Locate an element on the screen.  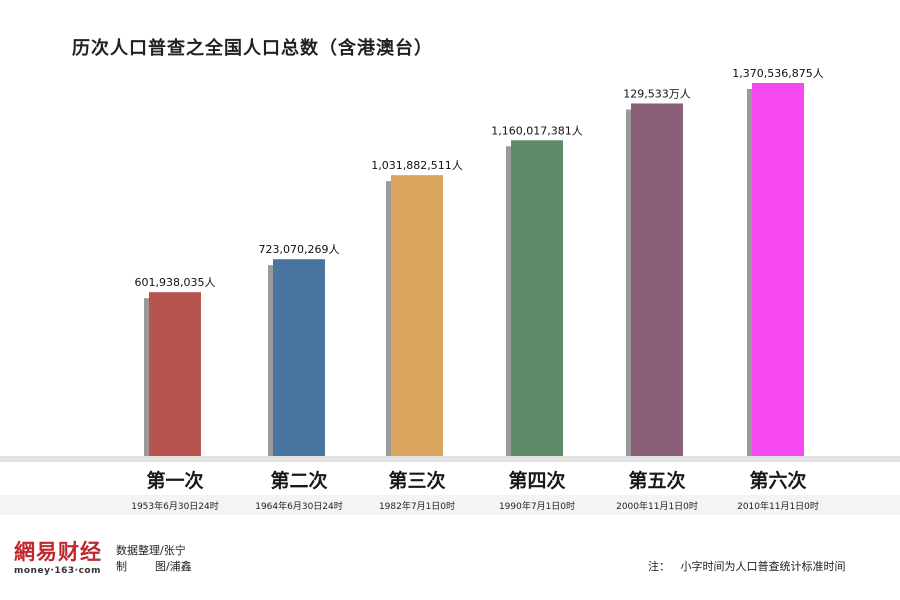
credit-graphics: 制 图/浦鑫 is located at coordinates (154, 566).